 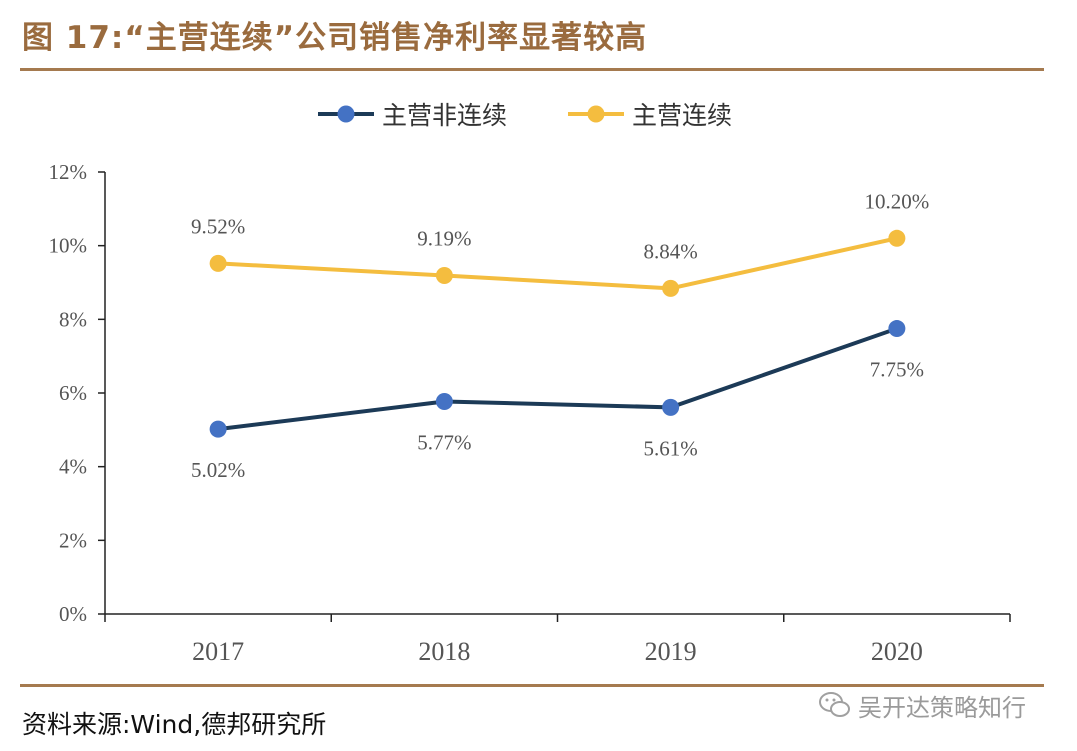 What do you see at coordinates (671, 251) in the screenshot?
I see `data-label-1-2: 8.84%` at bounding box center [671, 251].